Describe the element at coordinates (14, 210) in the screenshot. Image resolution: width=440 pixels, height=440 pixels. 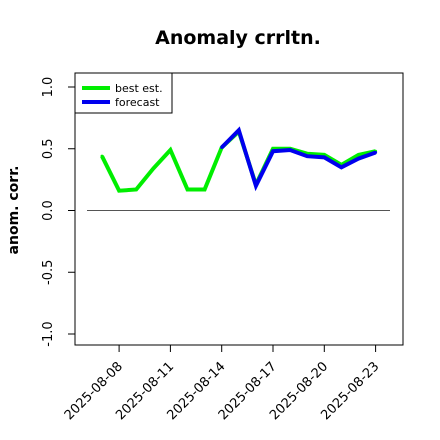
I see `y-axis-label: anom. corr.` at that location.